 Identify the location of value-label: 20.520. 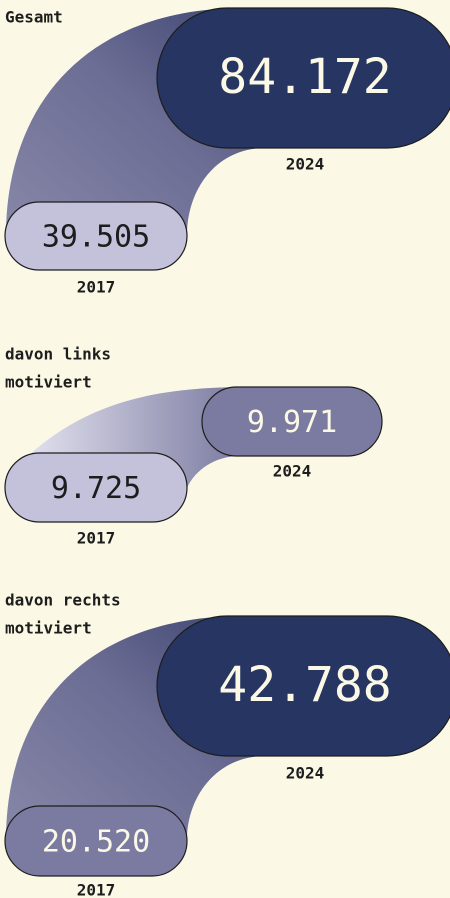
(96, 842).